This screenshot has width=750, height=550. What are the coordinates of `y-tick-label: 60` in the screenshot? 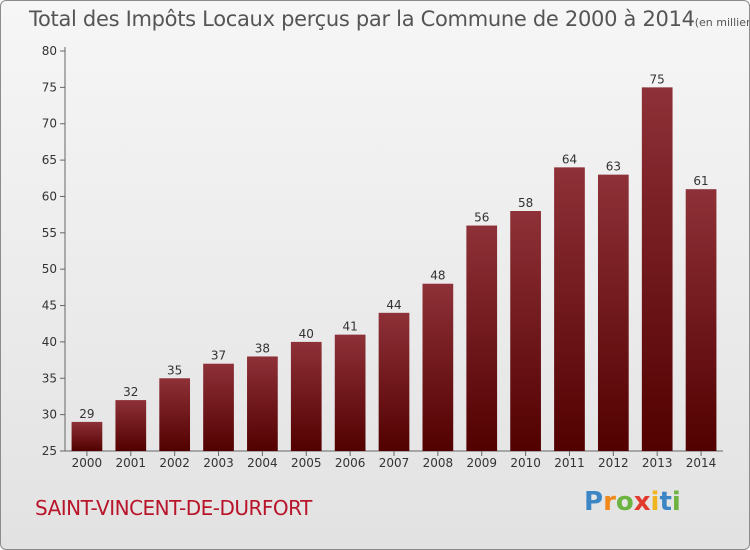 It's located at (49, 196).